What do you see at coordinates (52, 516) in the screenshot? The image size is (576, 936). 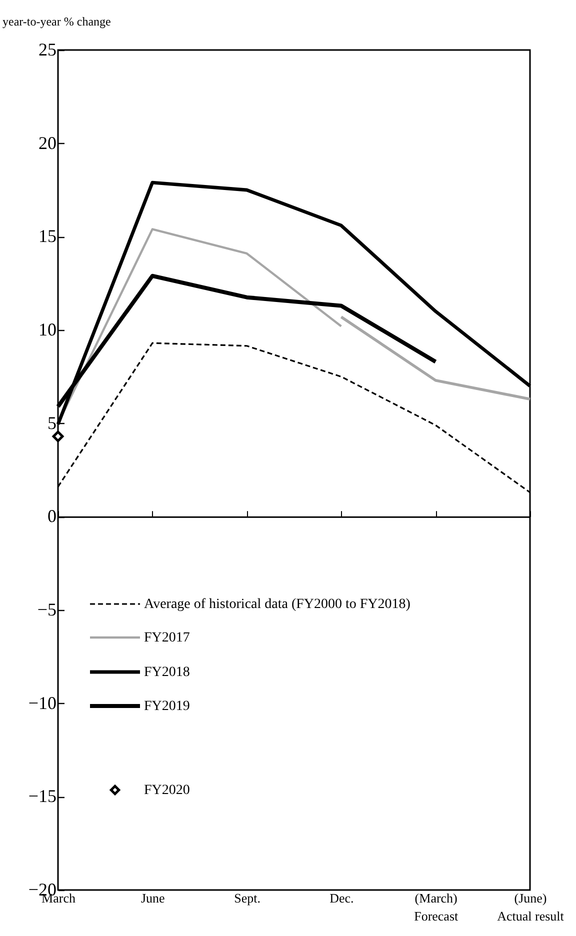 I see `y-tick-label: 0` at bounding box center [52, 516].